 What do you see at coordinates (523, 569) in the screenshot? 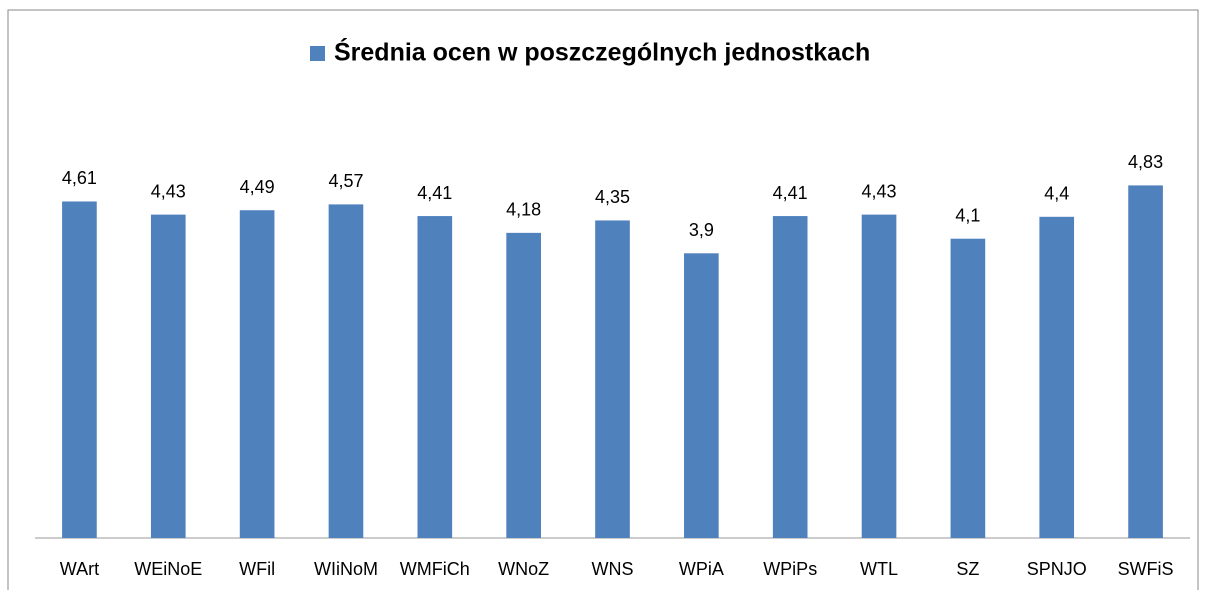
I see `x-tick-label: WNoZ` at bounding box center [523, 569].